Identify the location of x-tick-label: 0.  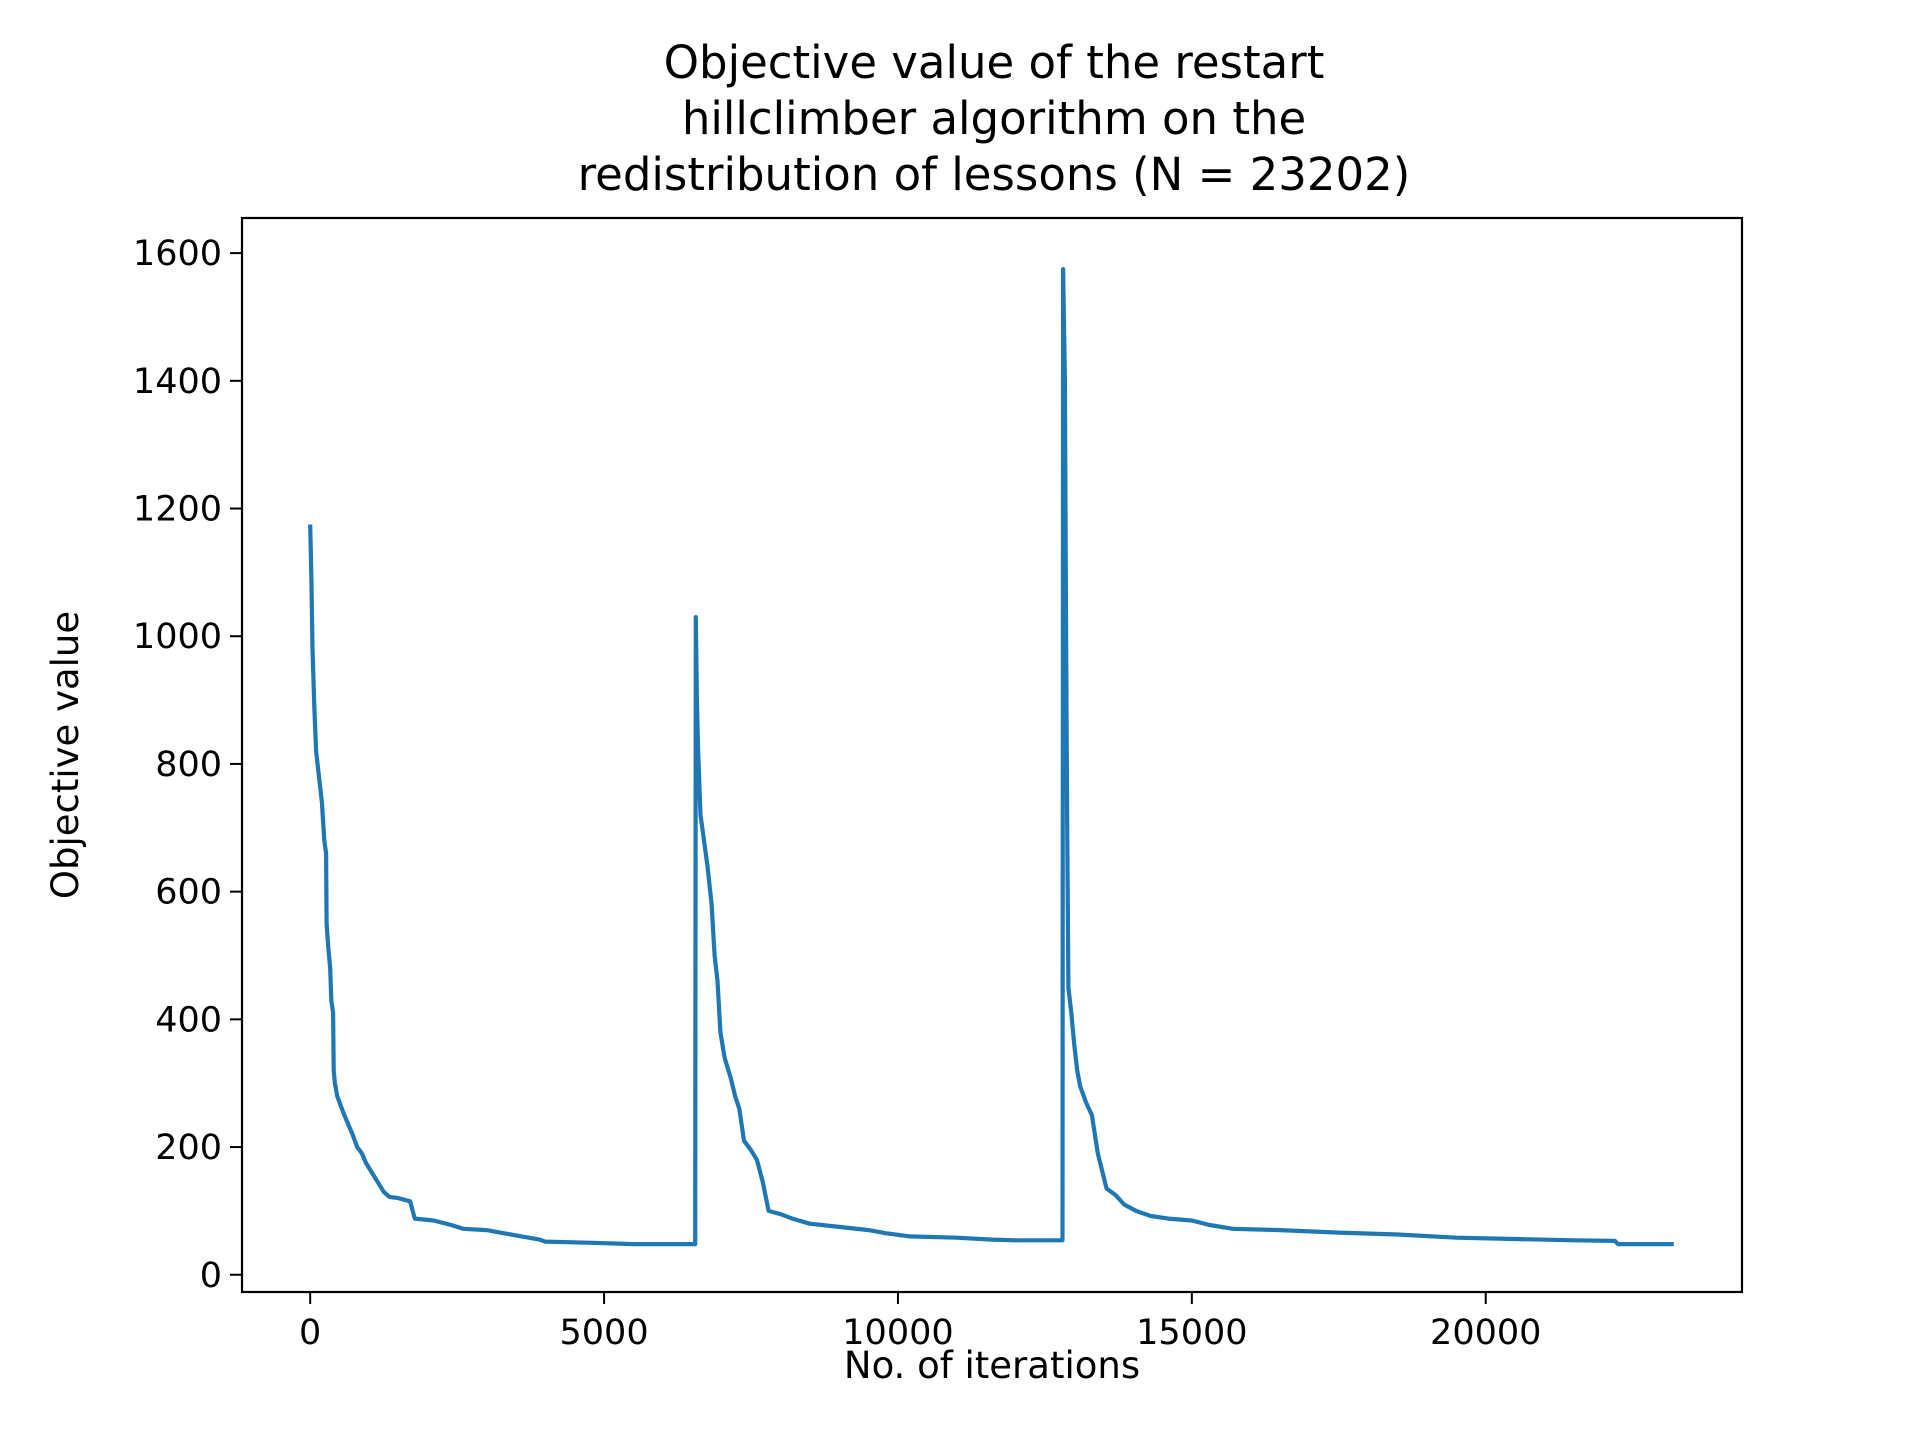
(310, 1333).